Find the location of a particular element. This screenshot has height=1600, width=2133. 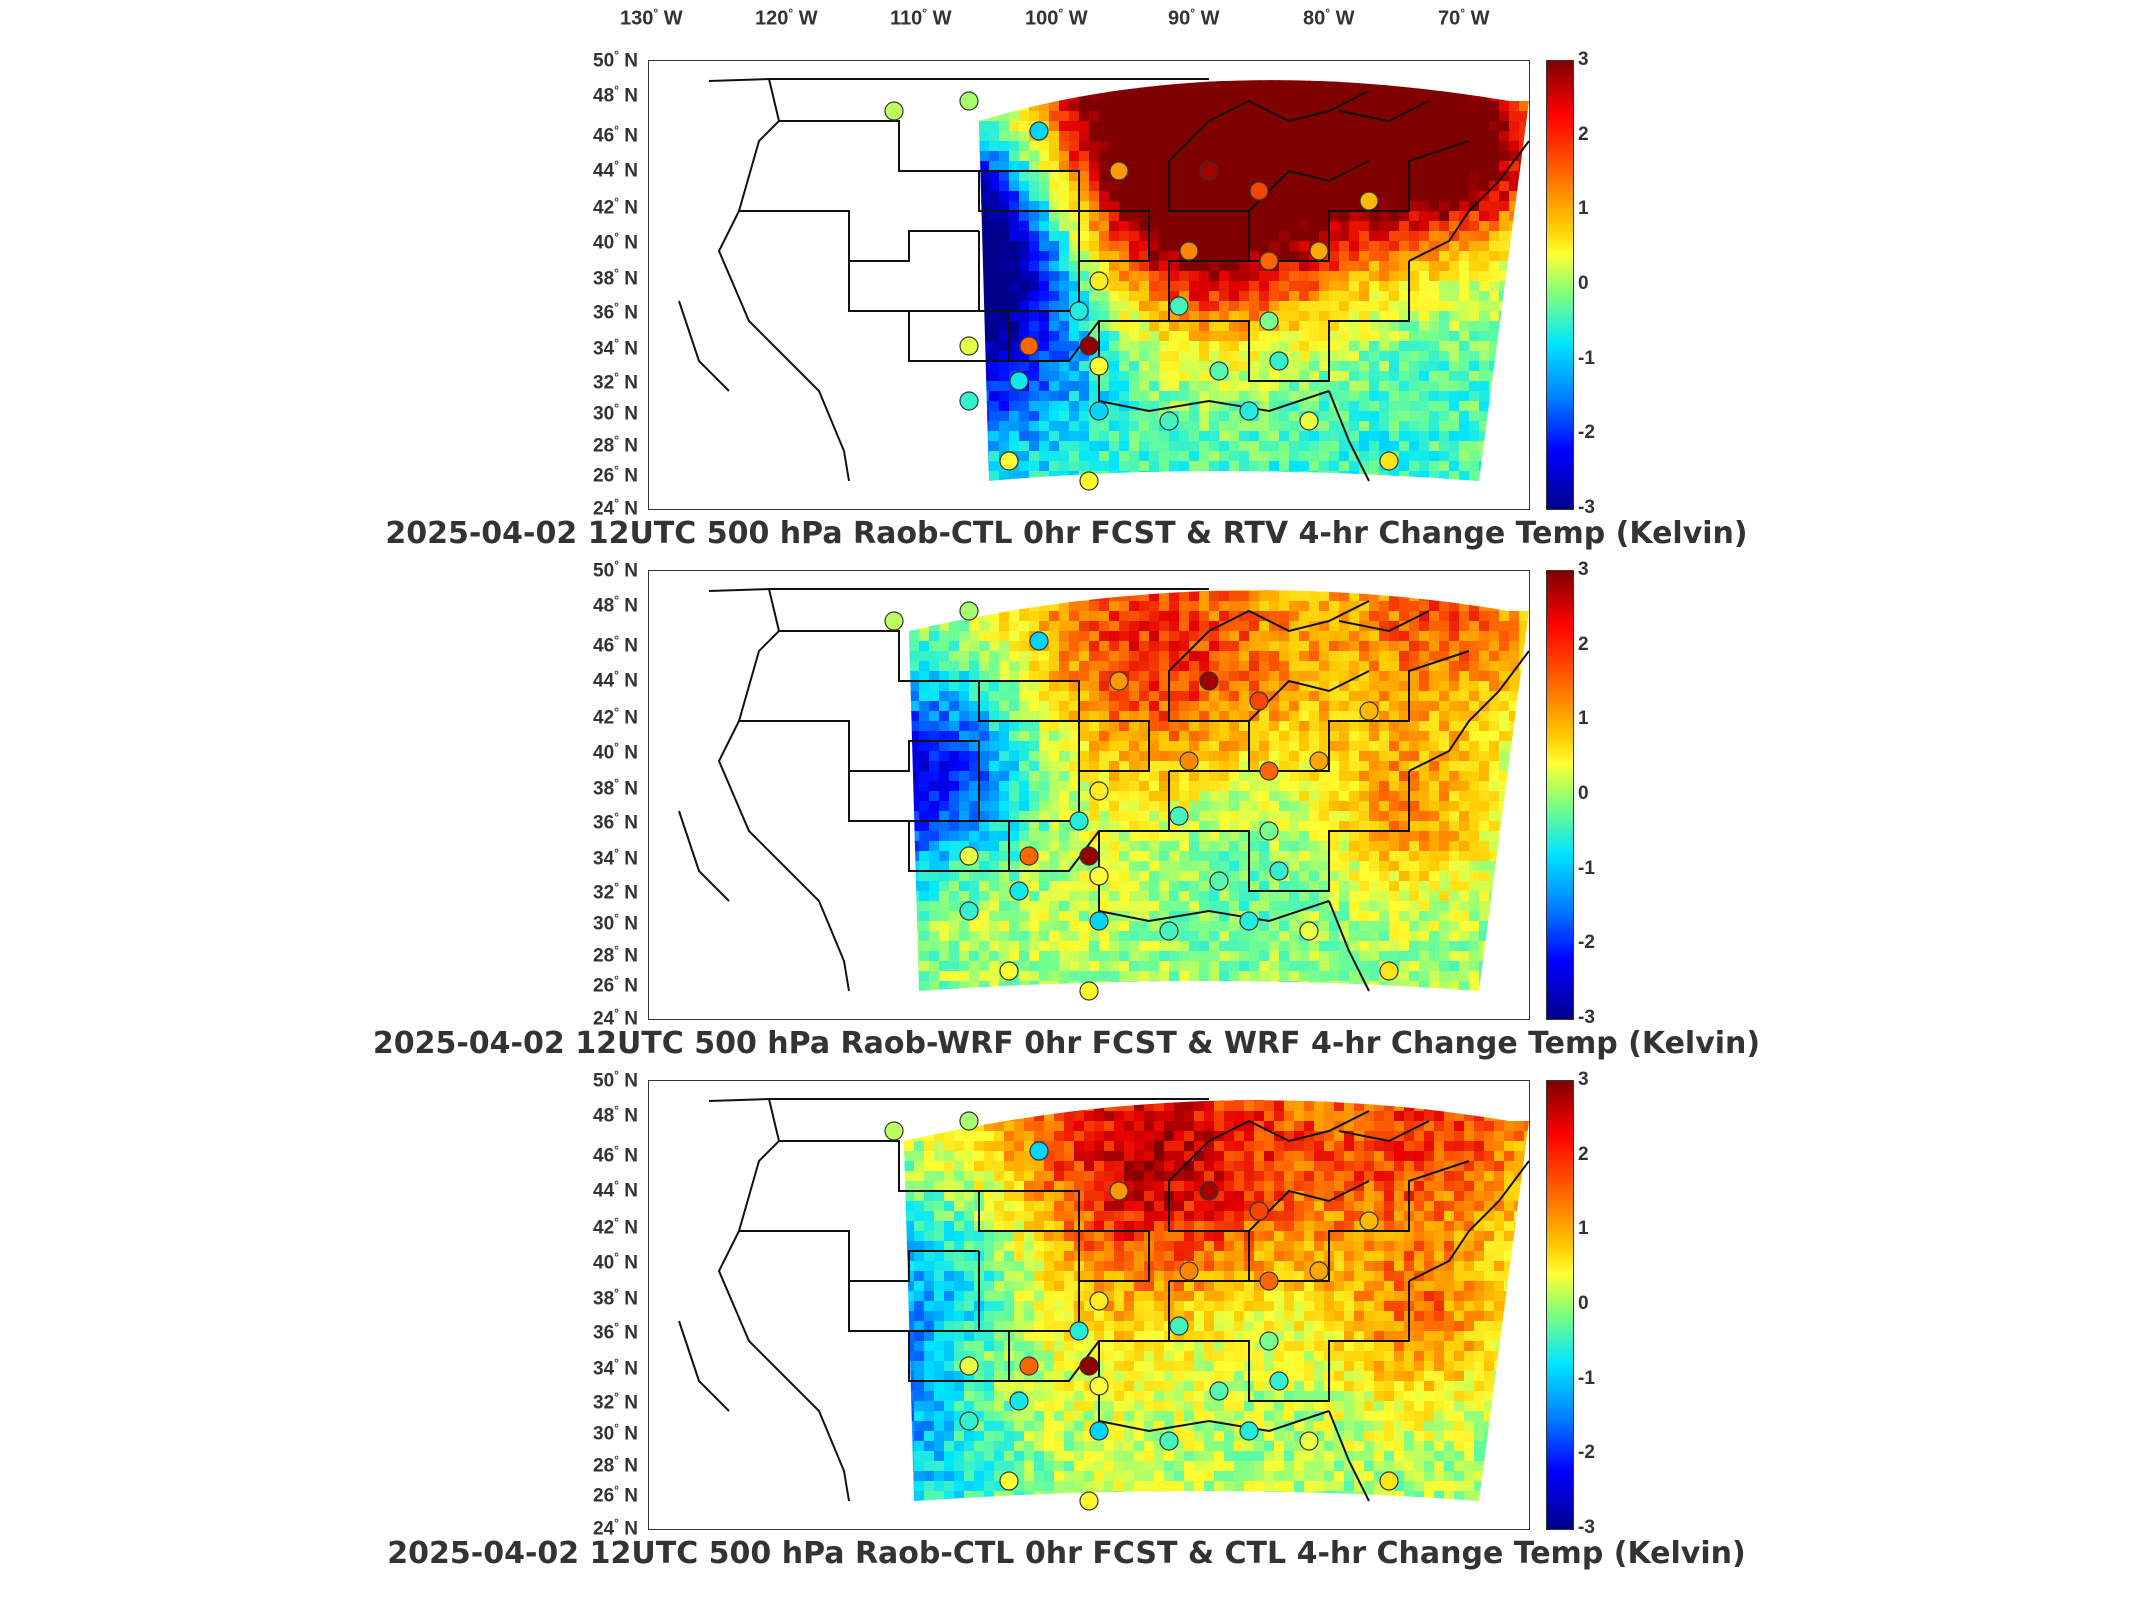

lat-label-46n: 46° N is located at coordinates (615, 135).